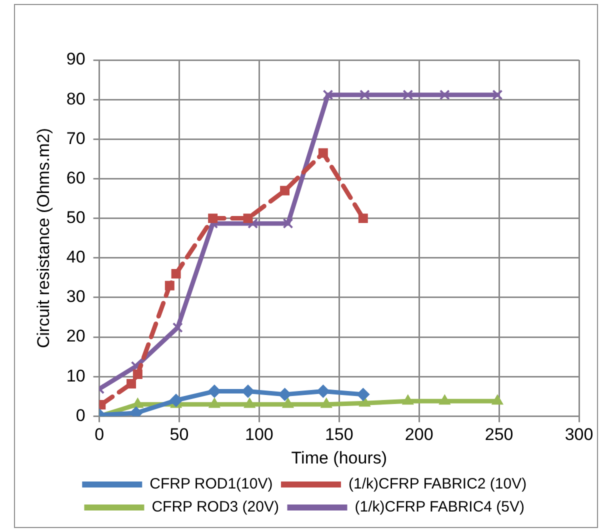 Image resolution: width=599 pixels, height=529 pixels. What do you see at coordinates (339, 458) in the screenshot?
I see `x-axis-title: Time (hours)` at bounding box center [339, 458].